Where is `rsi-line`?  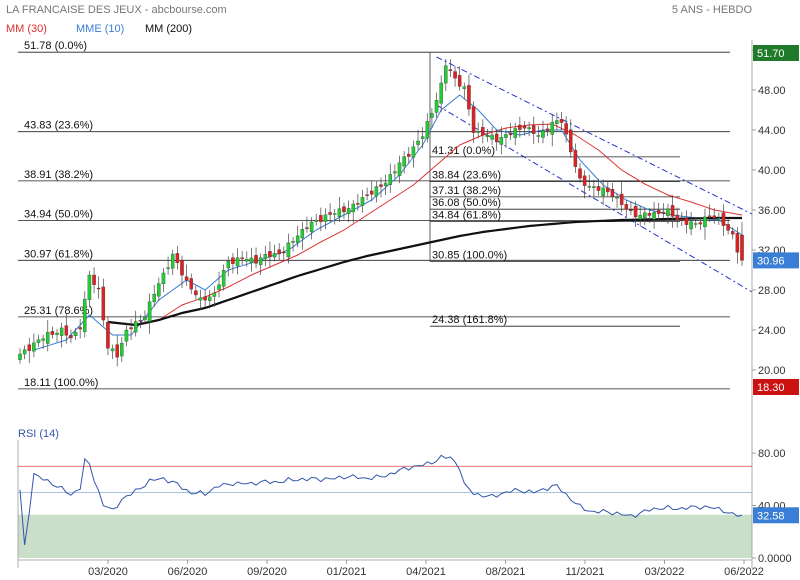 rsi-line is located at coordinates (381, 499).